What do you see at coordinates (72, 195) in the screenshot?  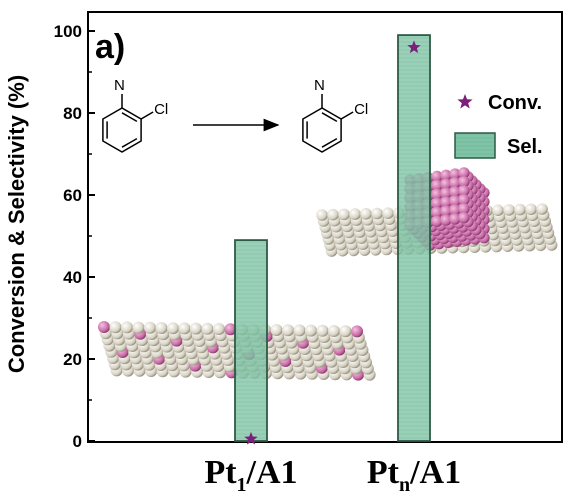 I see `y-tick-label: 60` at bounding box center [72, 195].